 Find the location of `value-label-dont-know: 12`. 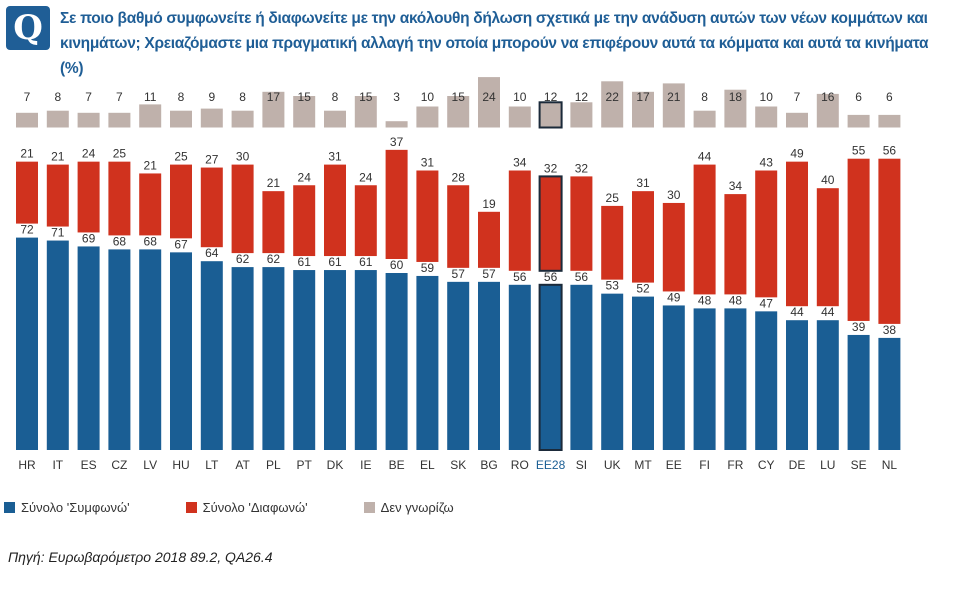

value-label-dont-know: 12 is located at coordinates (582, 97).